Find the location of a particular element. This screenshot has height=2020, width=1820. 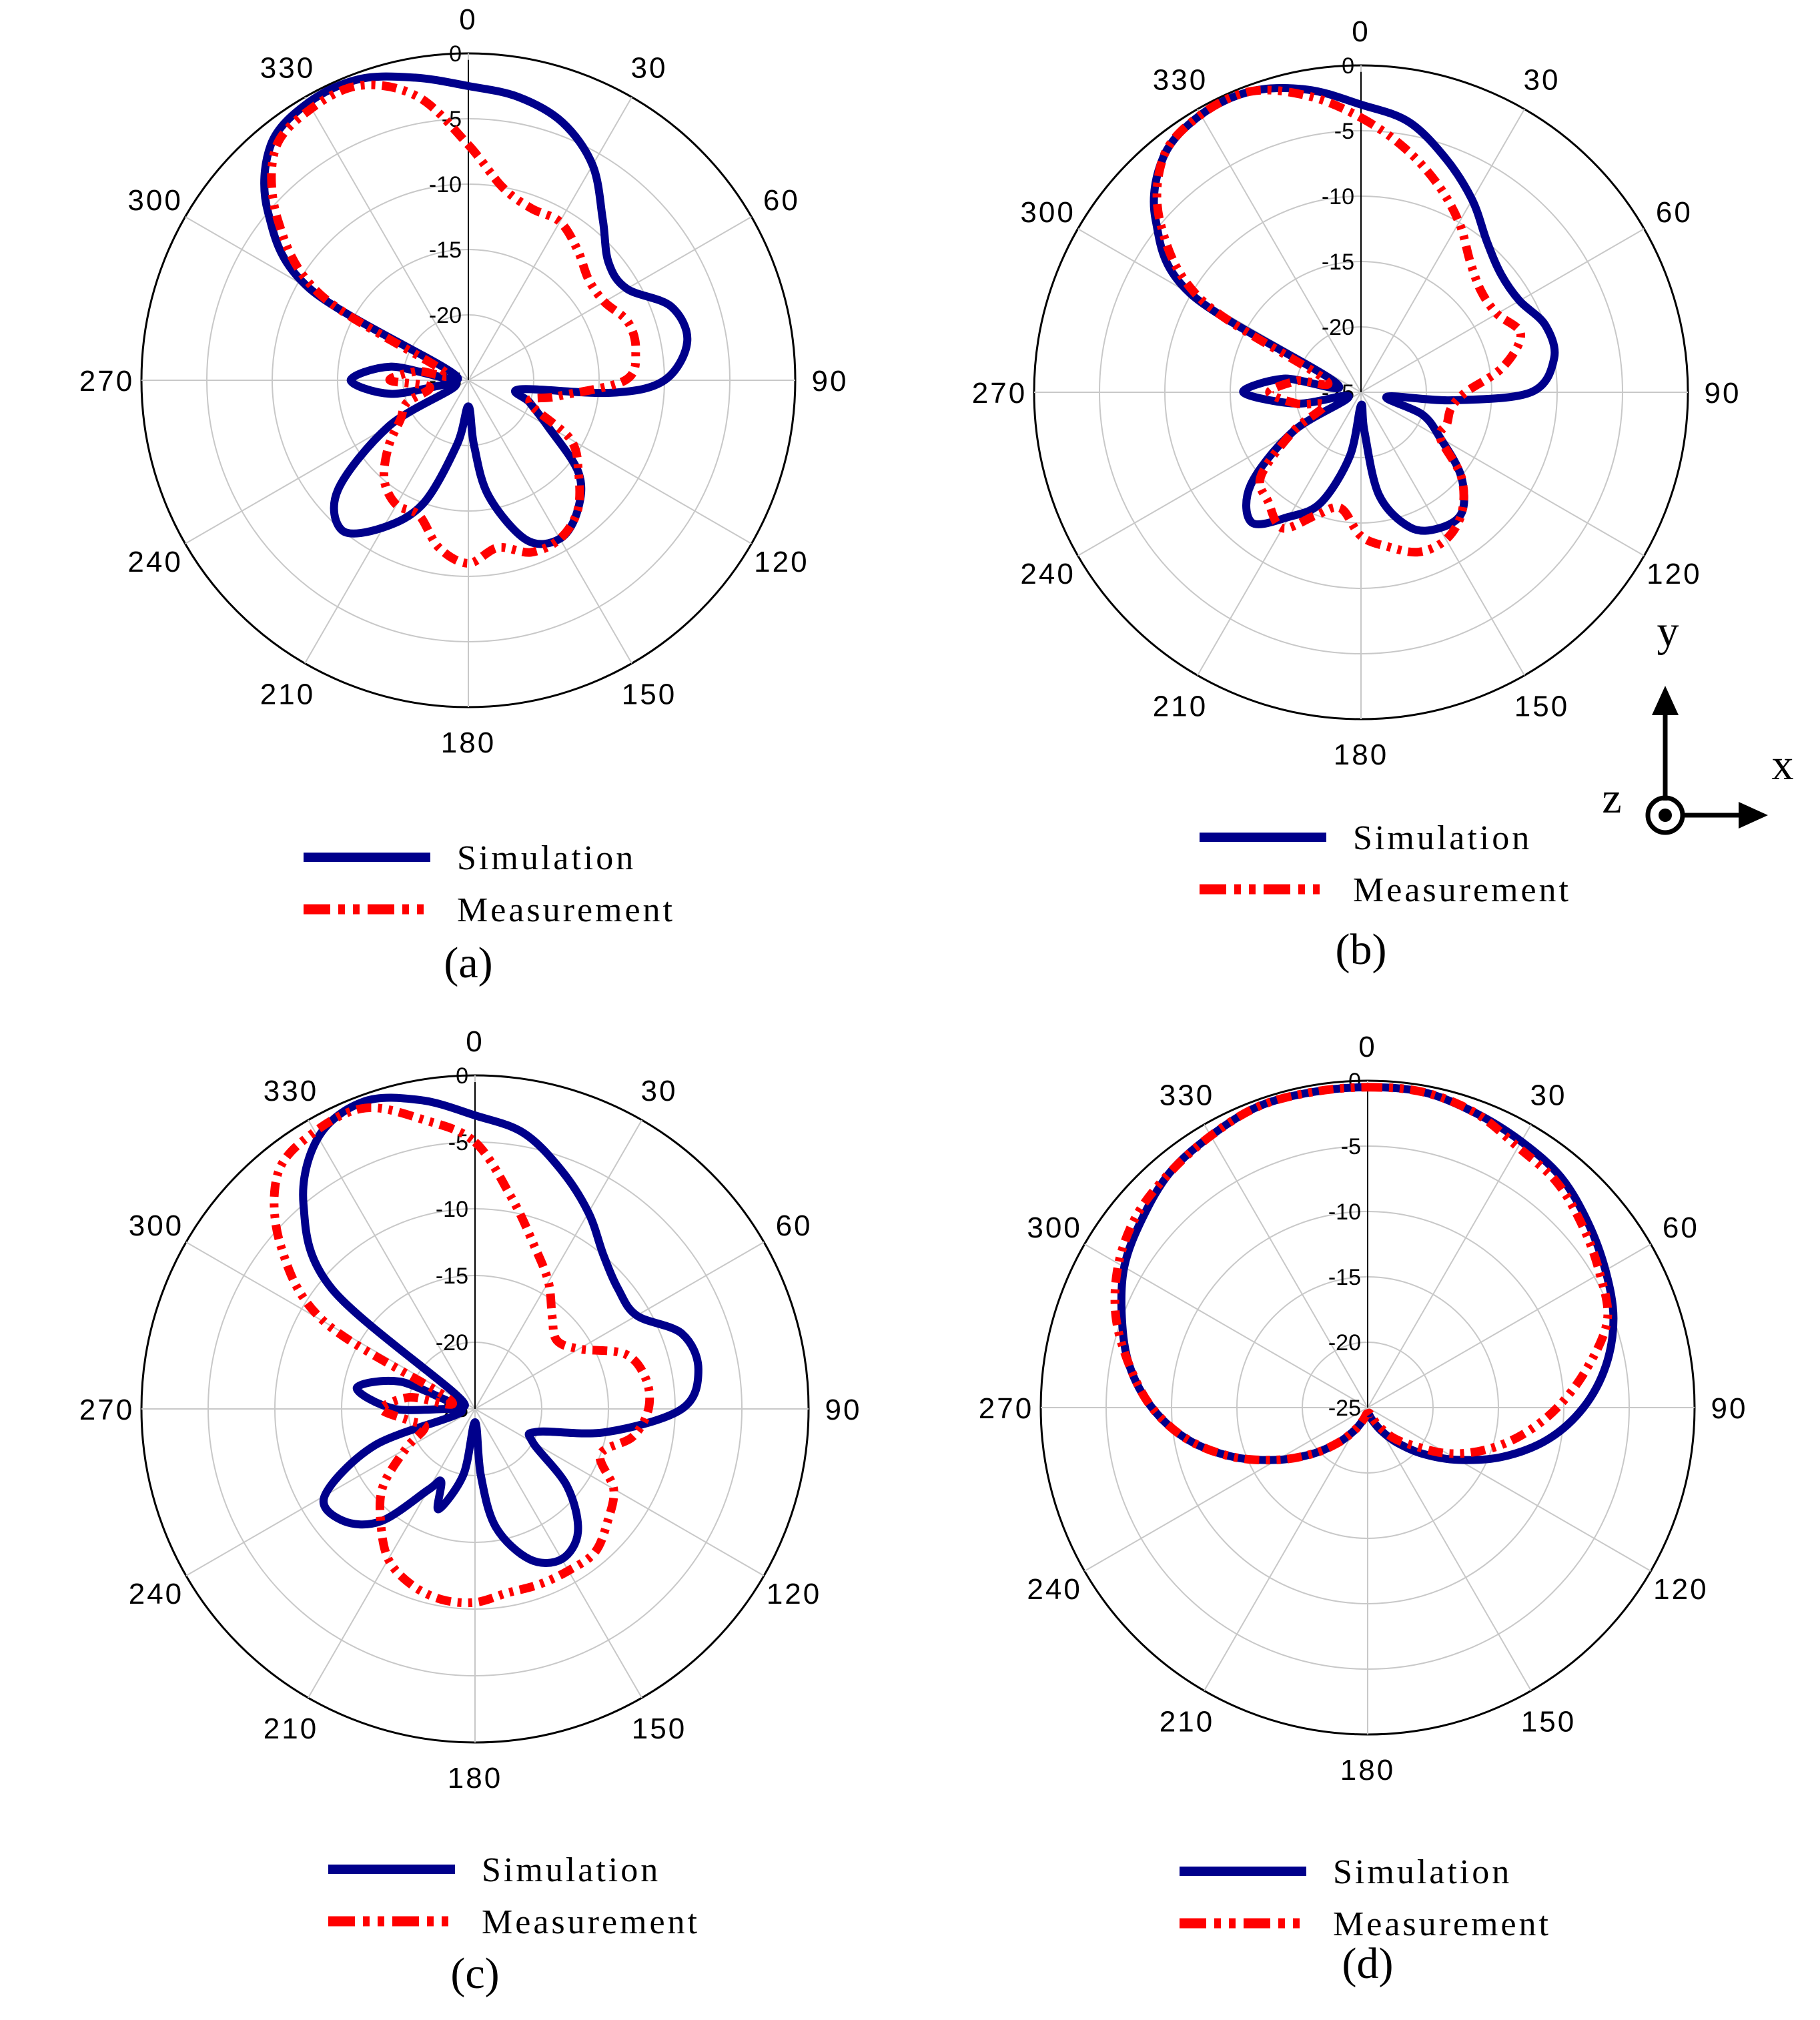

z-axis-dot-icon is located at coordinates (1665, 816).